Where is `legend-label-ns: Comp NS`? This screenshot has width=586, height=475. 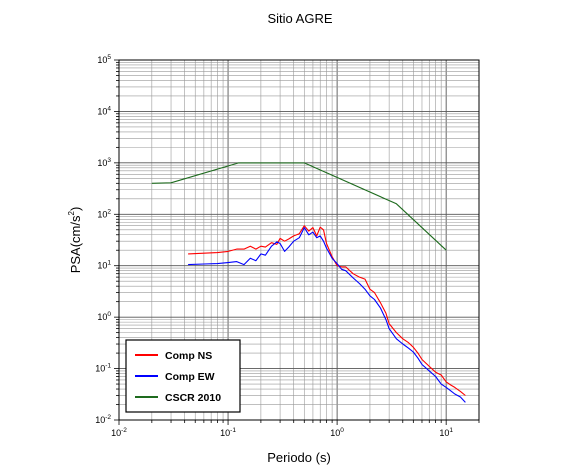
legend-label-ns: Comp NS is located at coordinates (188, 356).